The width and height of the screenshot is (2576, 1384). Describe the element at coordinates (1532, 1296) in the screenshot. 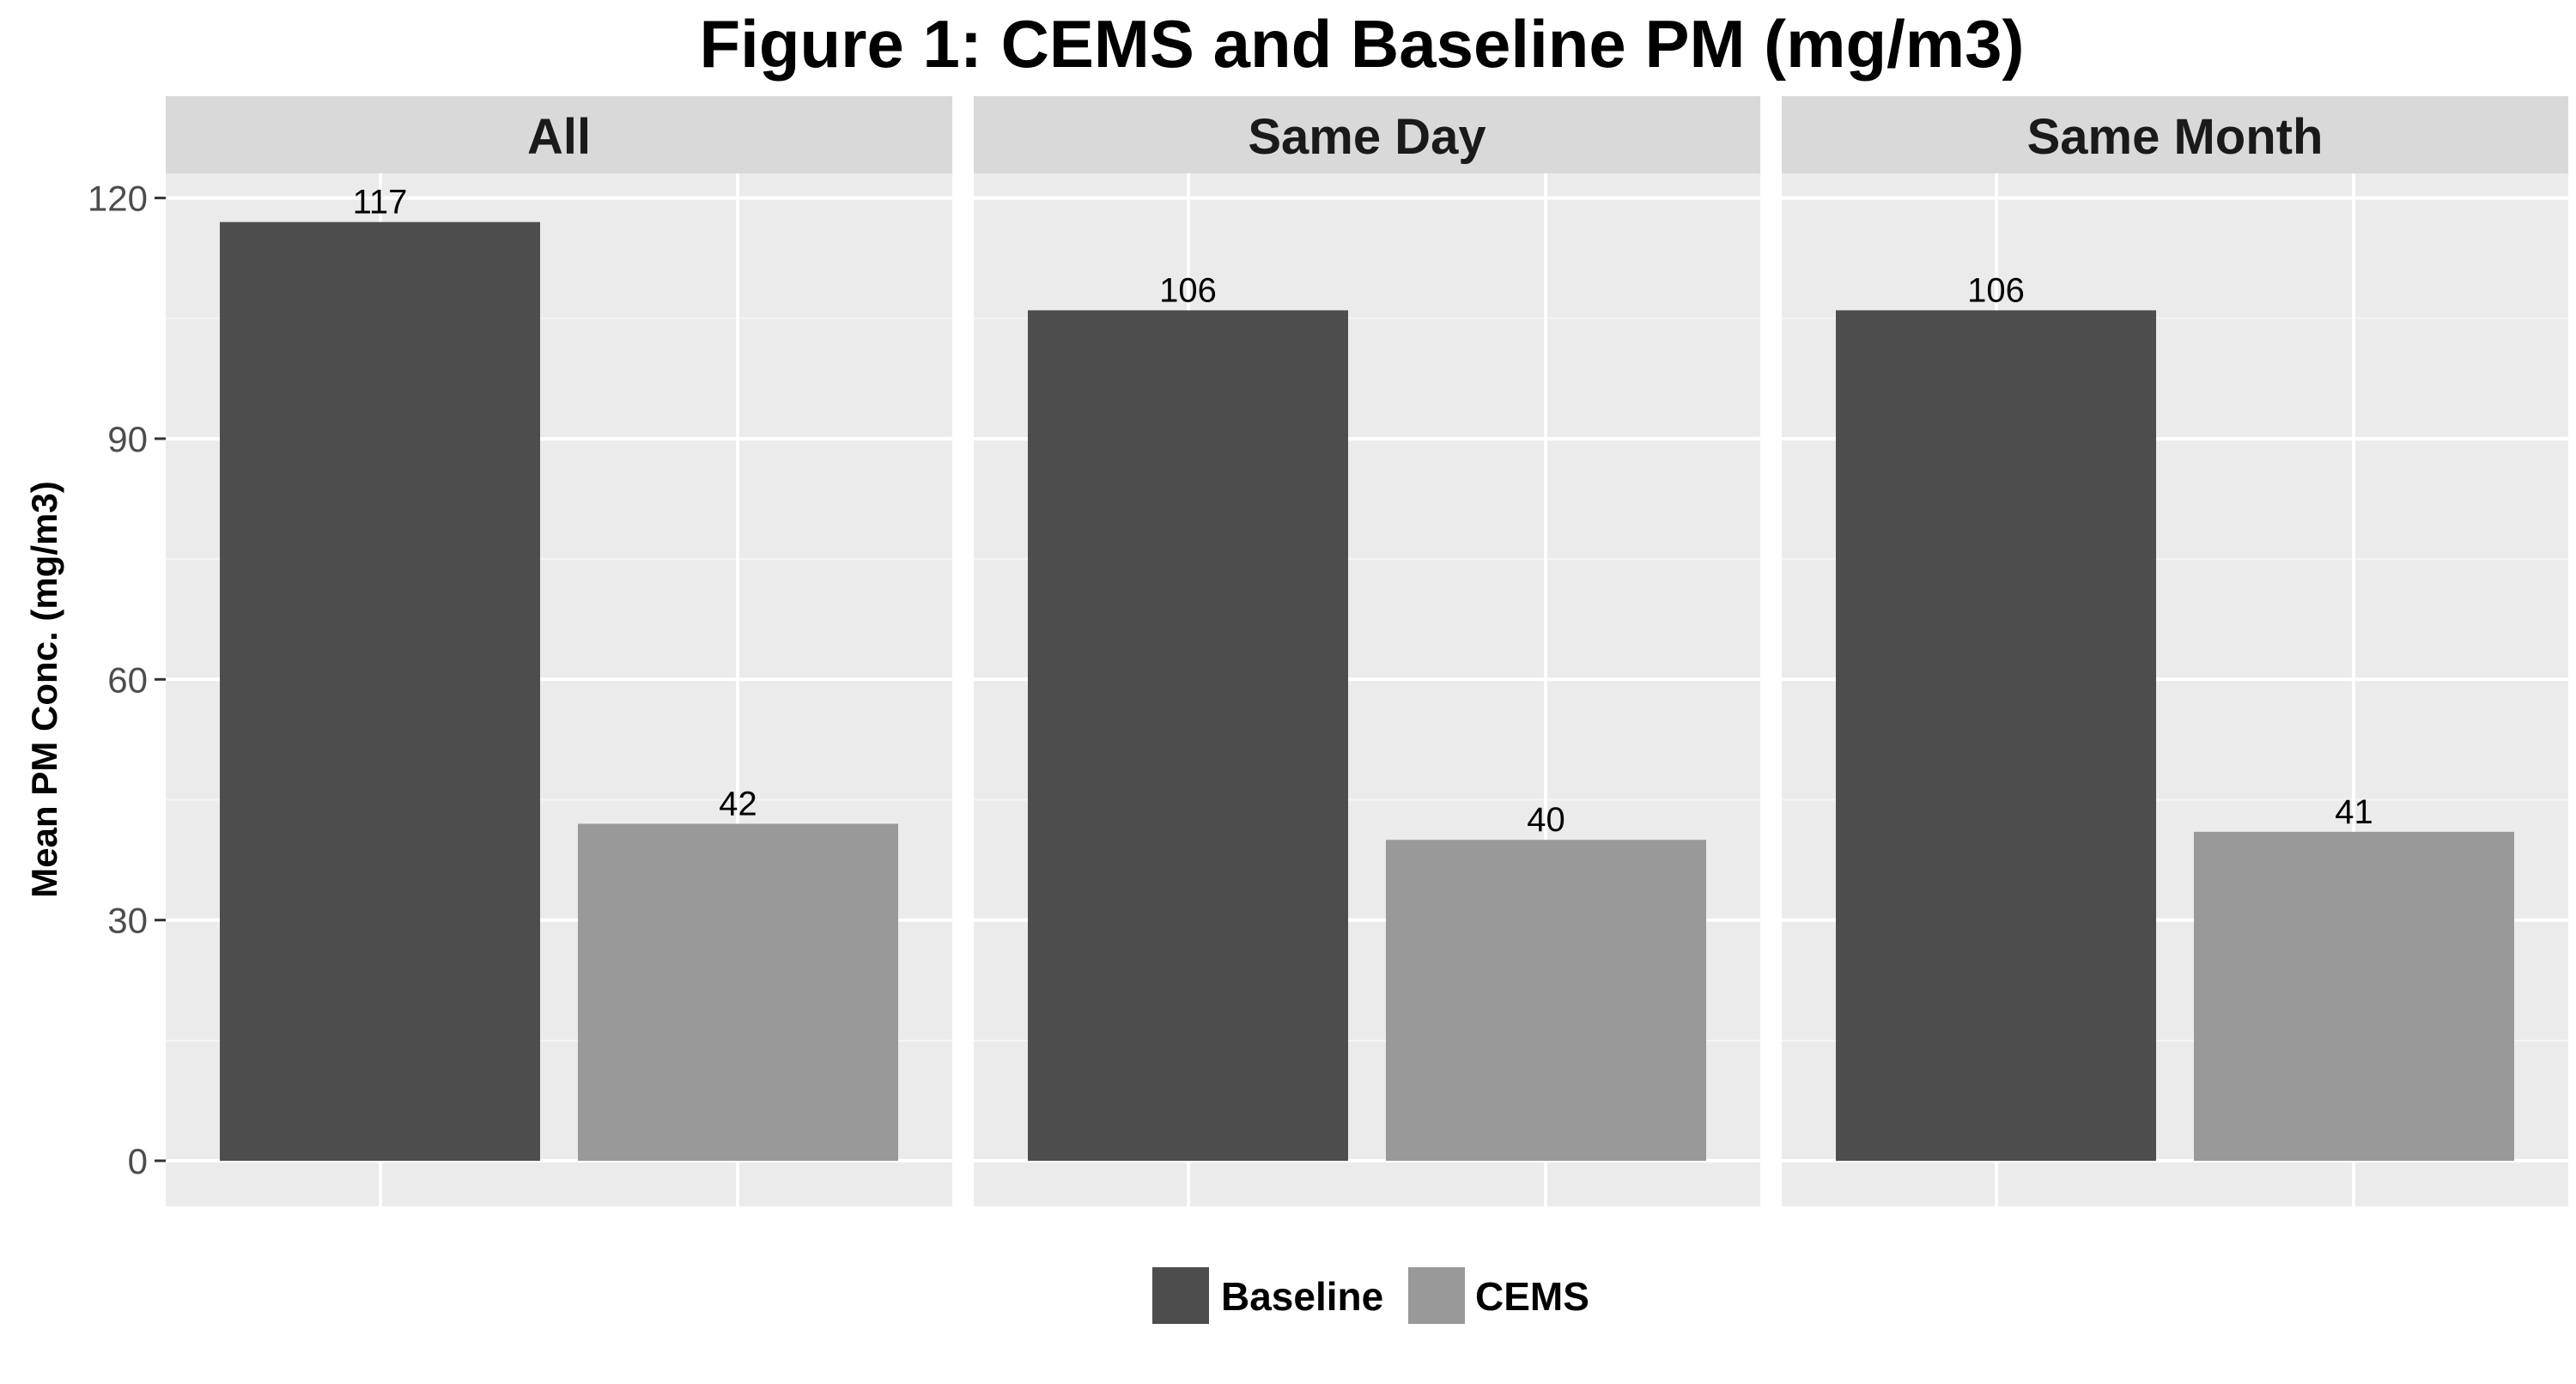

I see `legend-label: CEMS` at that location.